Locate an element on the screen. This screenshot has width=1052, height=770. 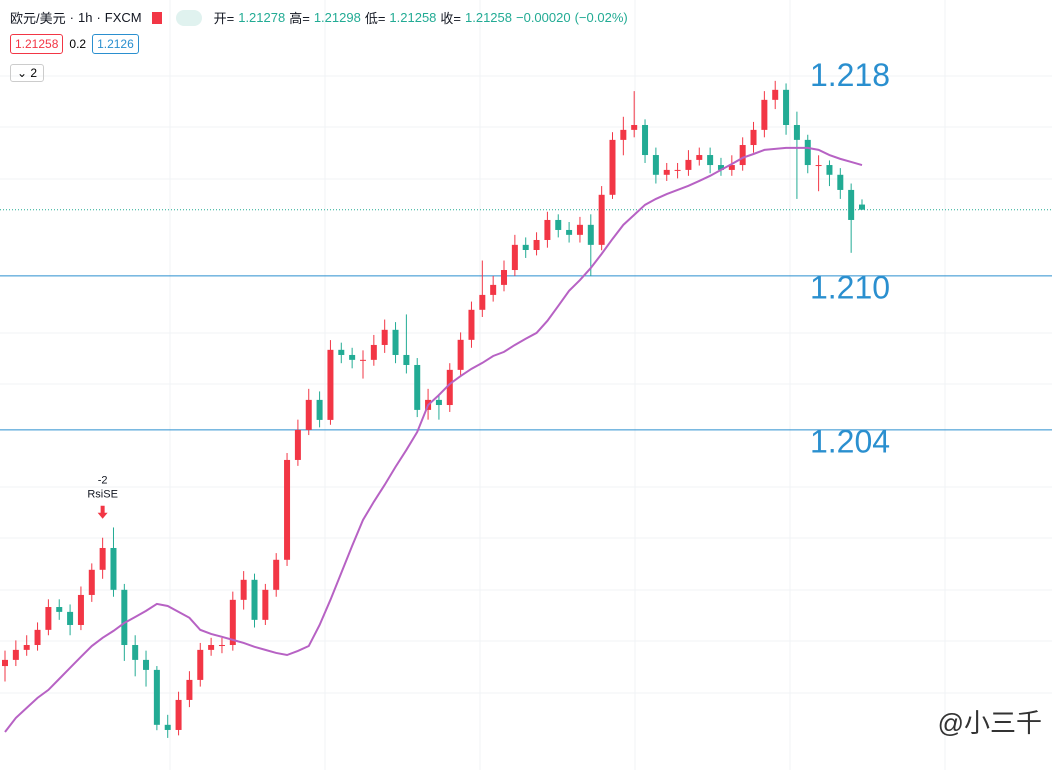
level-label: 1.204 is located at coordinates (850, 441).